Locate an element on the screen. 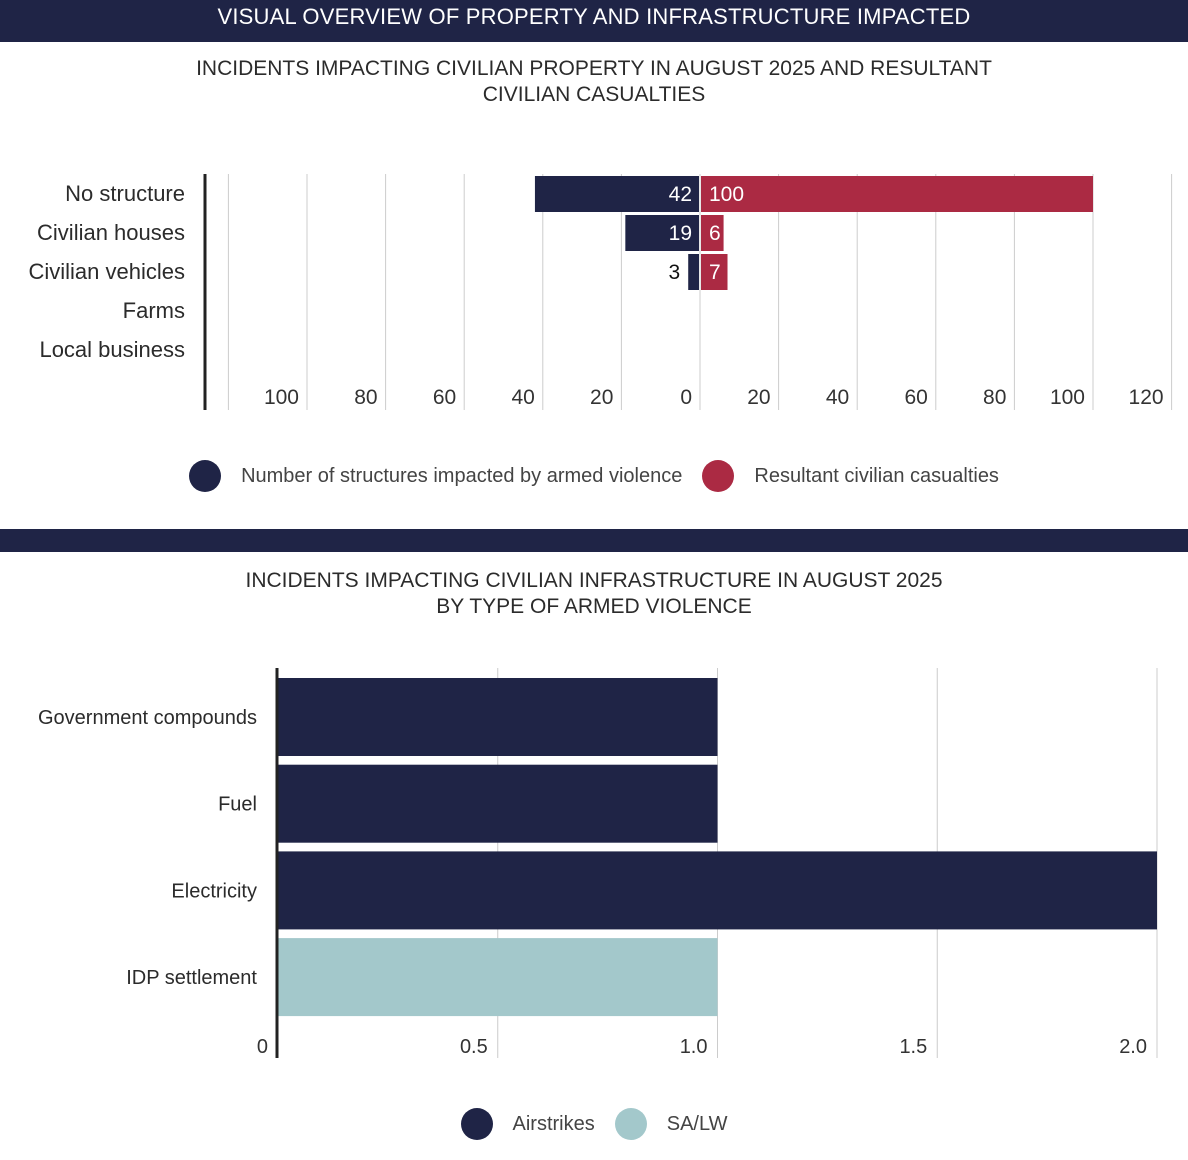  chart1-x-tick-label: 120 is located at coordinates (1146, 397).